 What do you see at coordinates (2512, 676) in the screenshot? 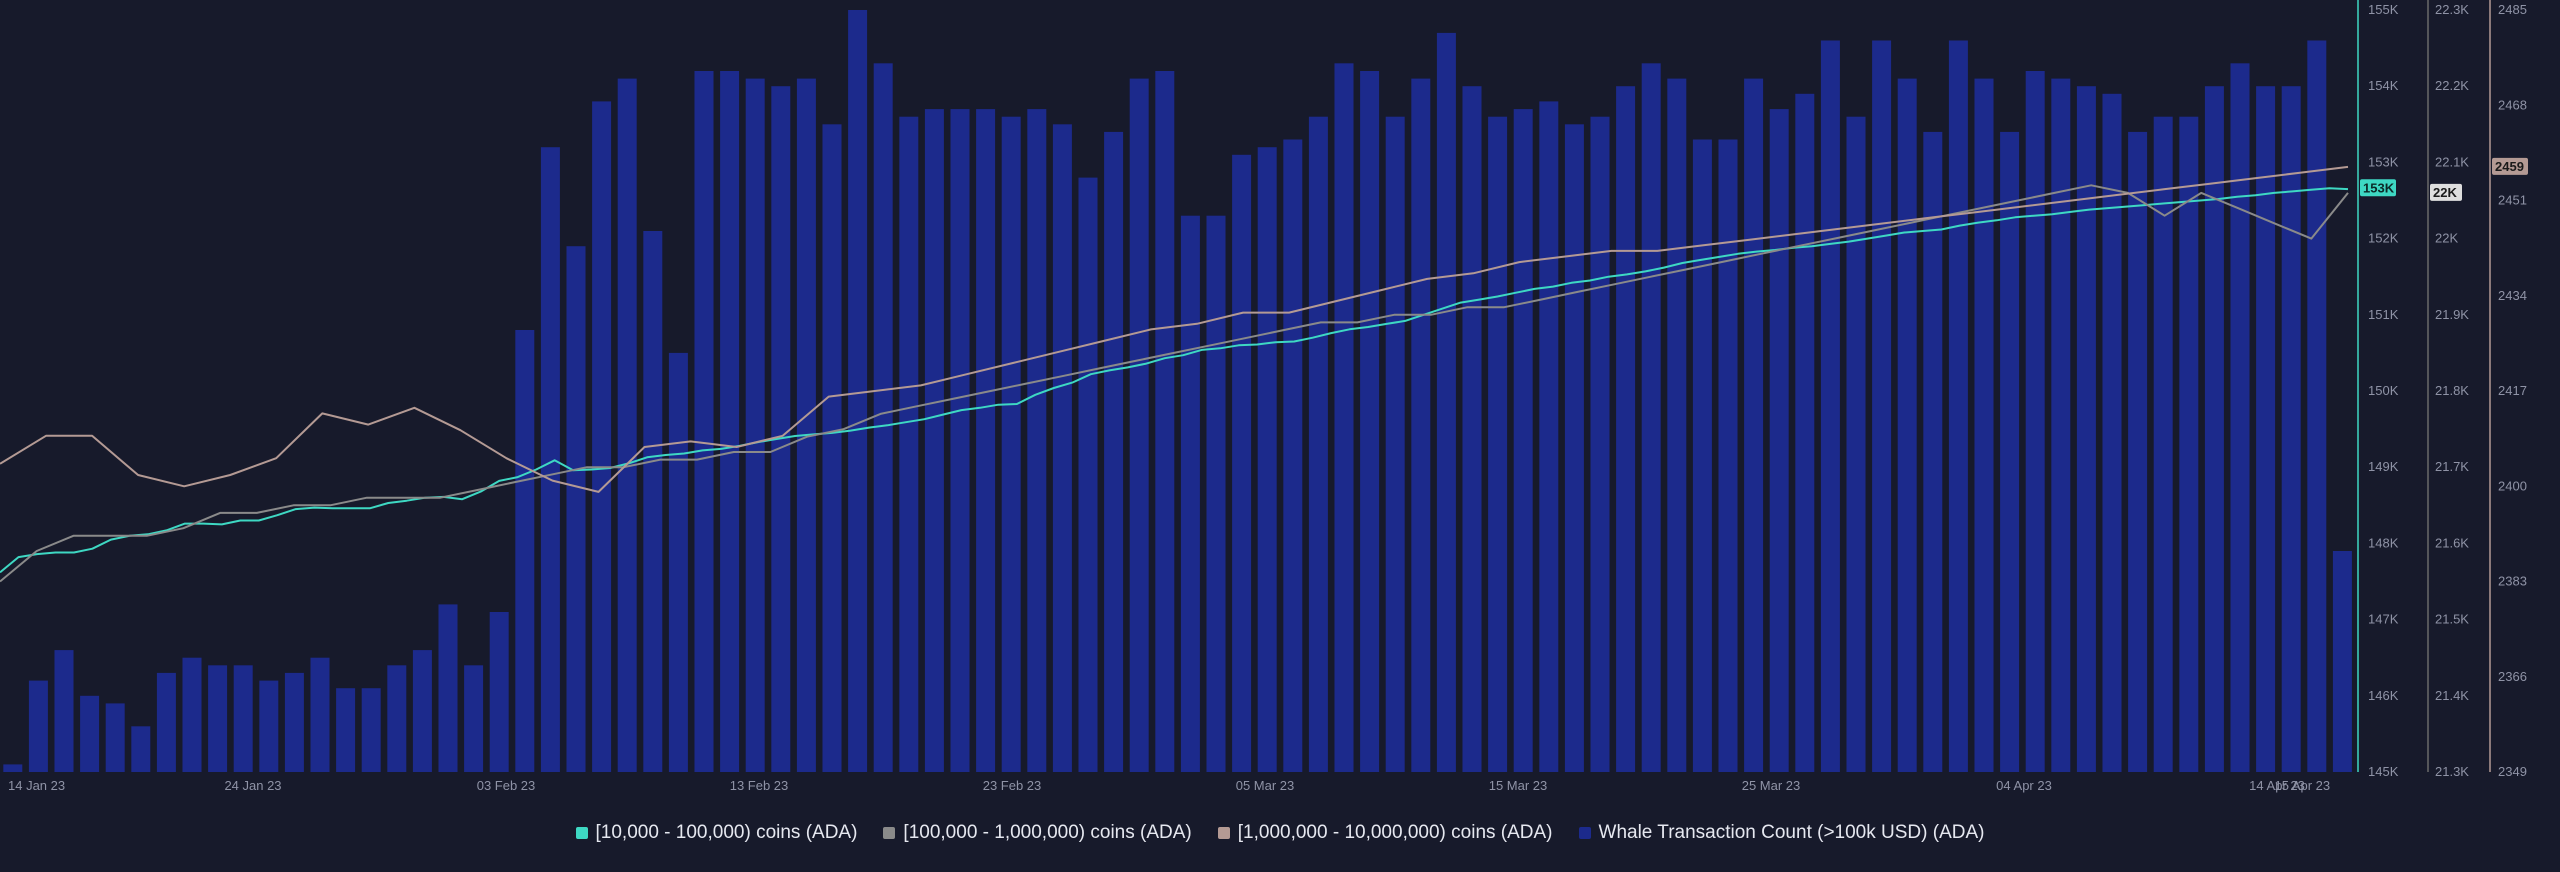
I see `y-tick-label-1m: 2366` at bounding box center [2512, 676].